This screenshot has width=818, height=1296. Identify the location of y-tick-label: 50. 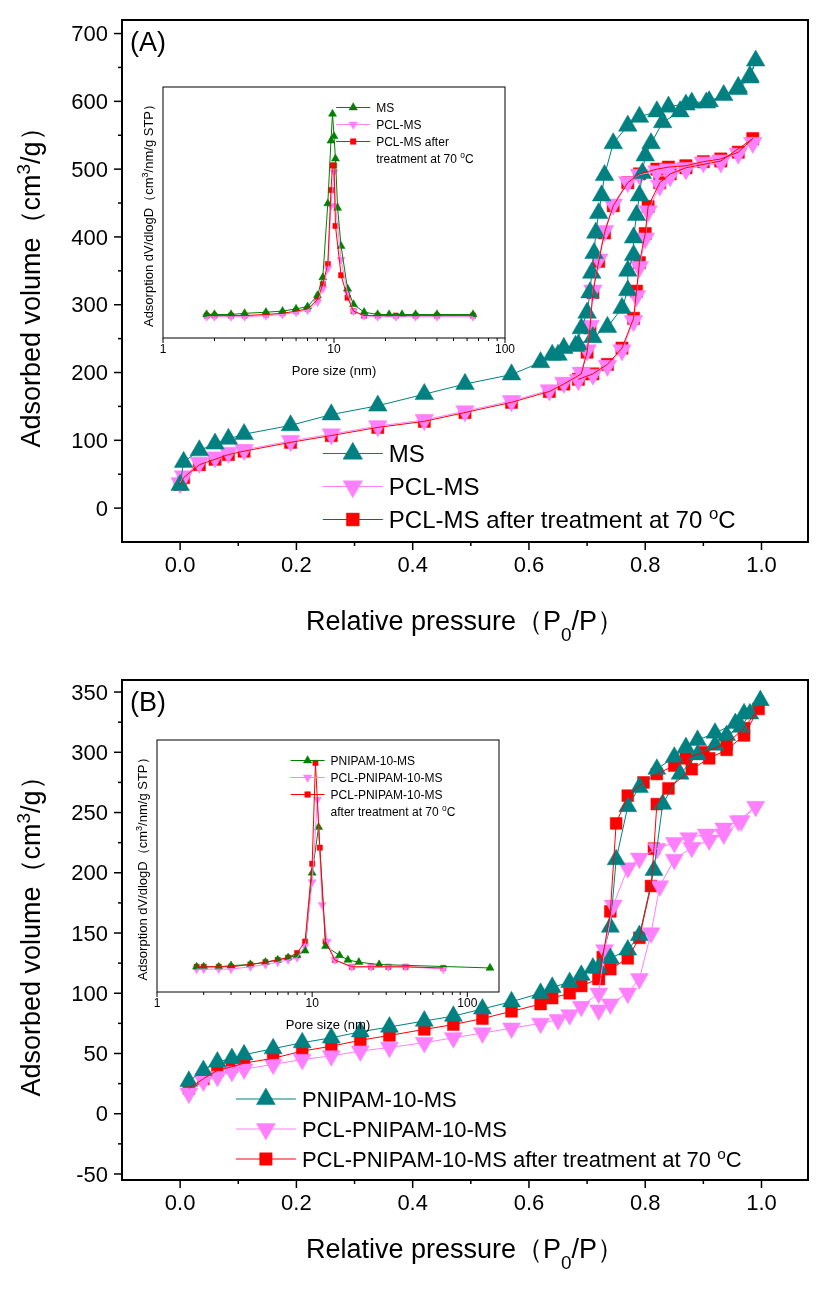
(95, 1054).